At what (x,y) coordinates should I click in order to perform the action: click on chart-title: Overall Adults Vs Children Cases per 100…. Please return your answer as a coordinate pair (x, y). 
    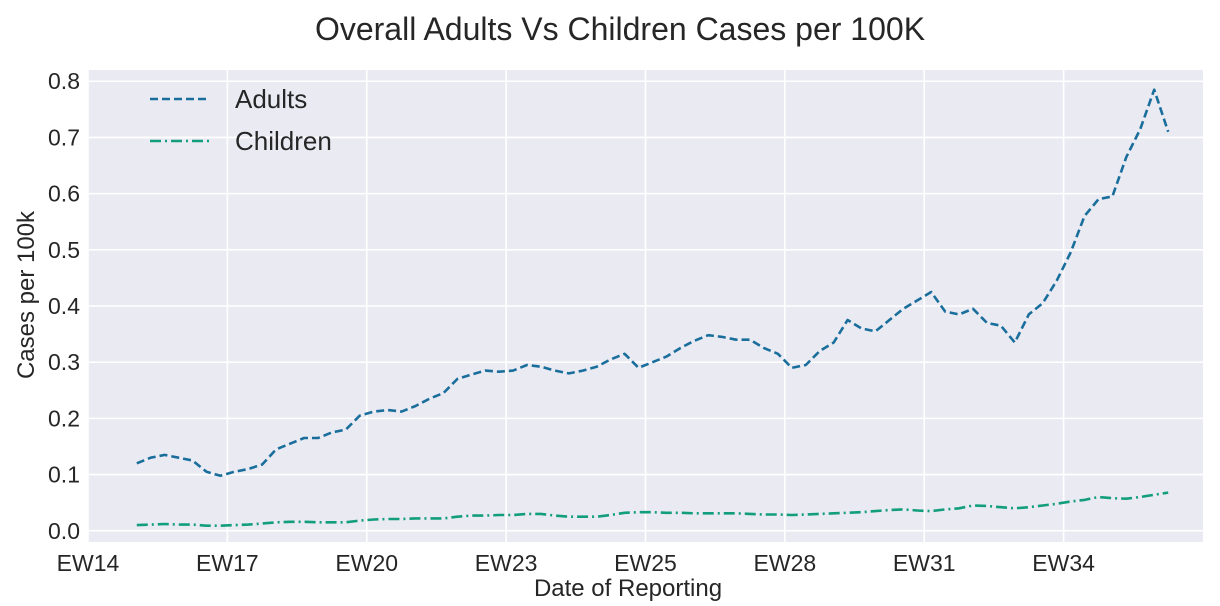
    Looking at the image, I should click on (620, 29).